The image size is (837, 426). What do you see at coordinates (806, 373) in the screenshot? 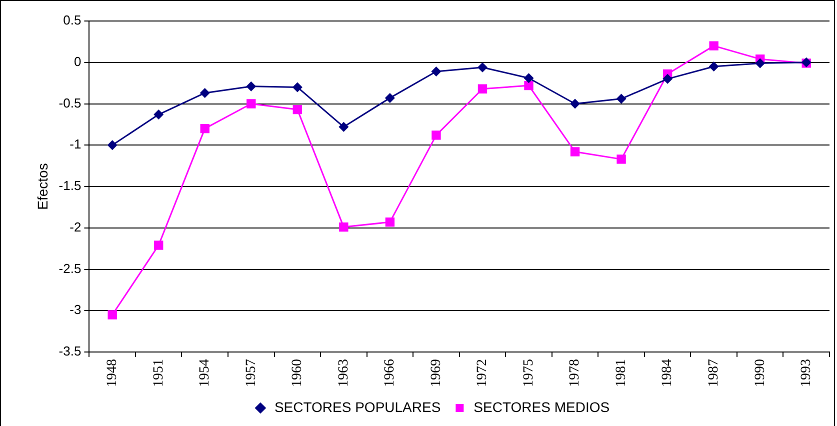
I see `x-tick-label: 1993` at bounding box center [806, 373].